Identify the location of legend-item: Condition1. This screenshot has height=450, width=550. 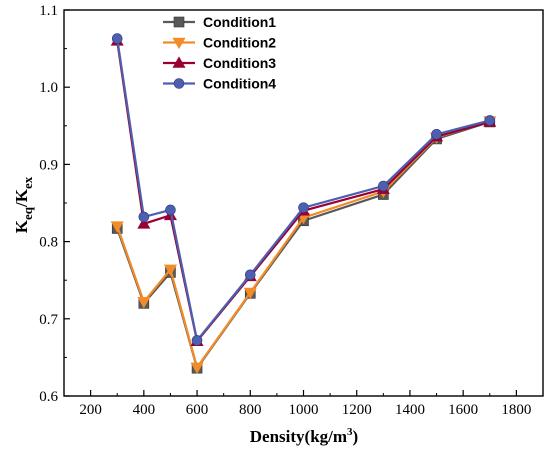
(219, 22).